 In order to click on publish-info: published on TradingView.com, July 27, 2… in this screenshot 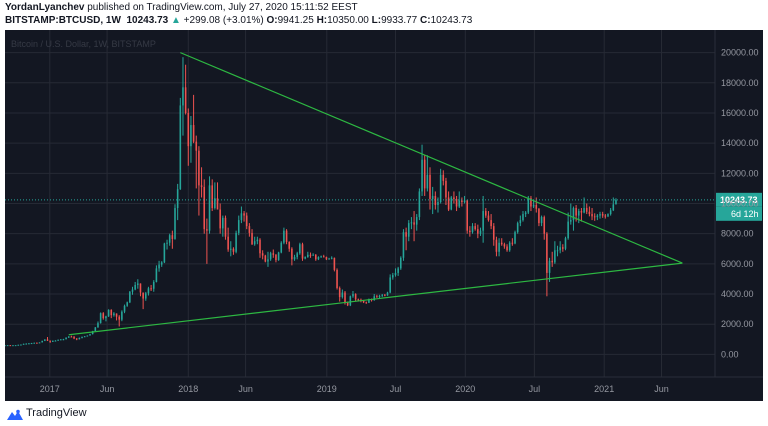, I will do `click(221, 7)`.